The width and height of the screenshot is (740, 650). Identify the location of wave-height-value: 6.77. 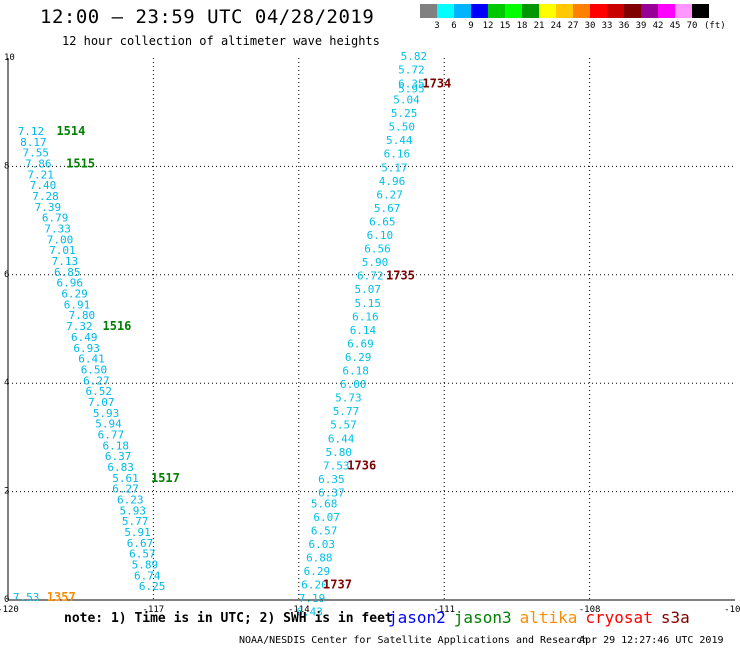
(111, 434).